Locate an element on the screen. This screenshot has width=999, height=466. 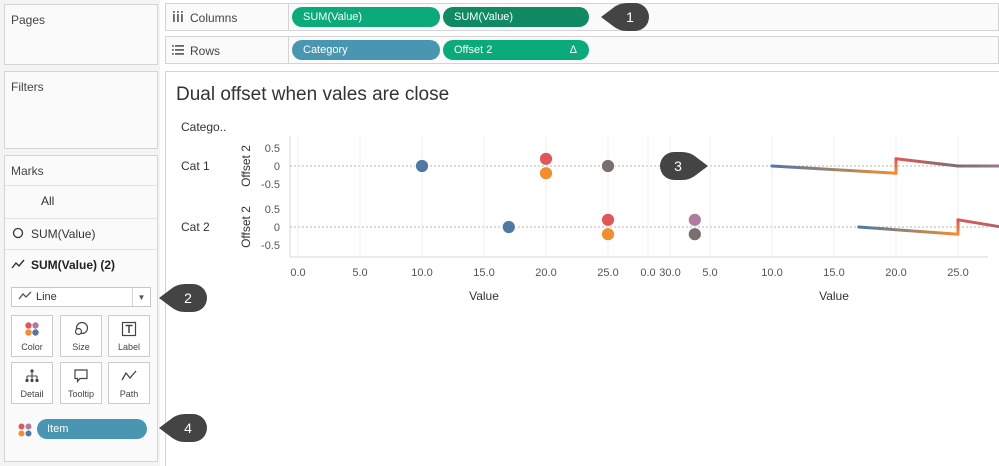
columns-pill-sum-value: SUM(Value) is located at coordinates (366, 17).